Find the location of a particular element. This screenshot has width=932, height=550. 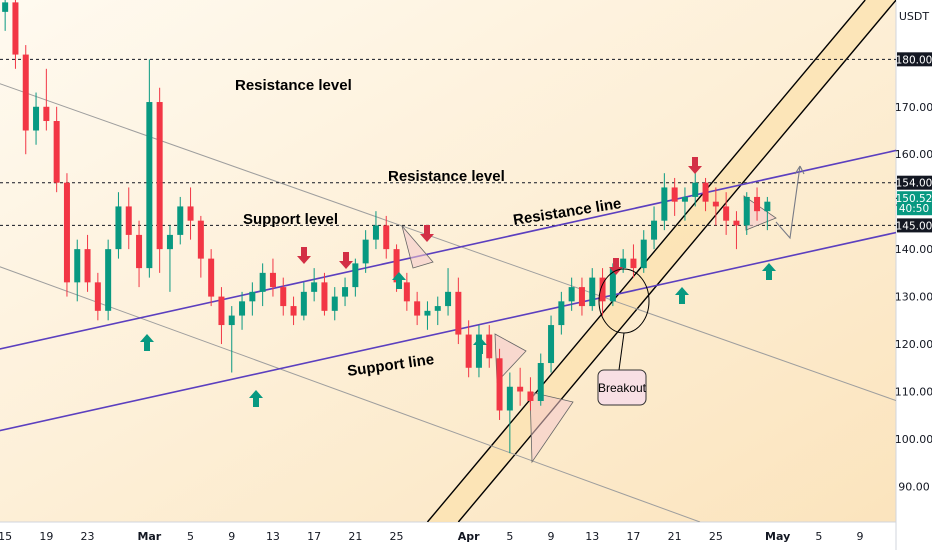

time-tick-label: 15 is located at coordinates (6, 536).